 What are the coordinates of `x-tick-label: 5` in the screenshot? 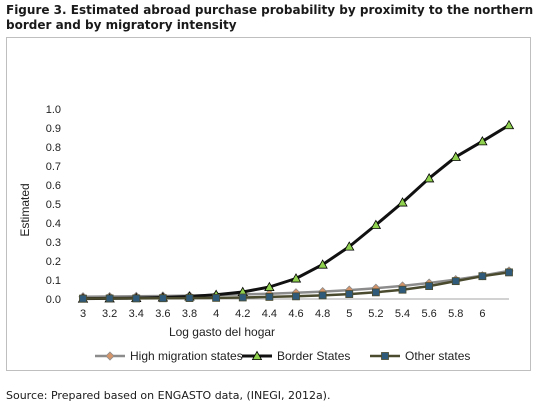 It's located at (349, 314).